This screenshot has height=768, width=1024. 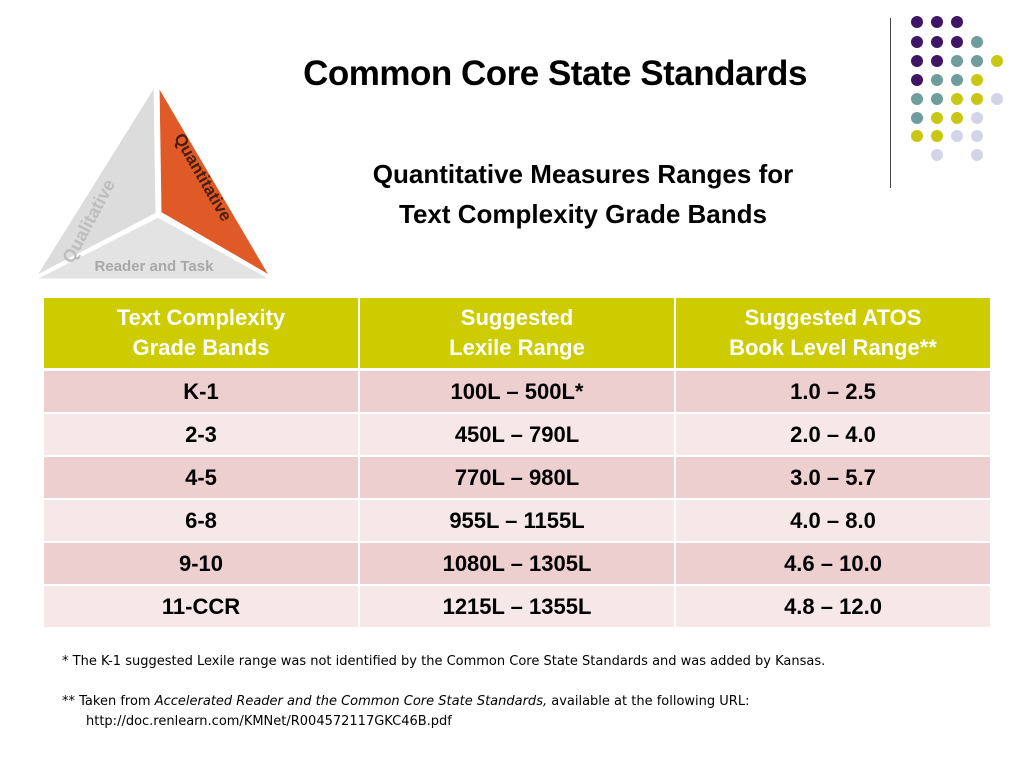 What do you see at coordinates (833, 391) in the screenshot?
I see `cell-atos-range: 1.0 – 2.5` at bounding box center [833, 391].